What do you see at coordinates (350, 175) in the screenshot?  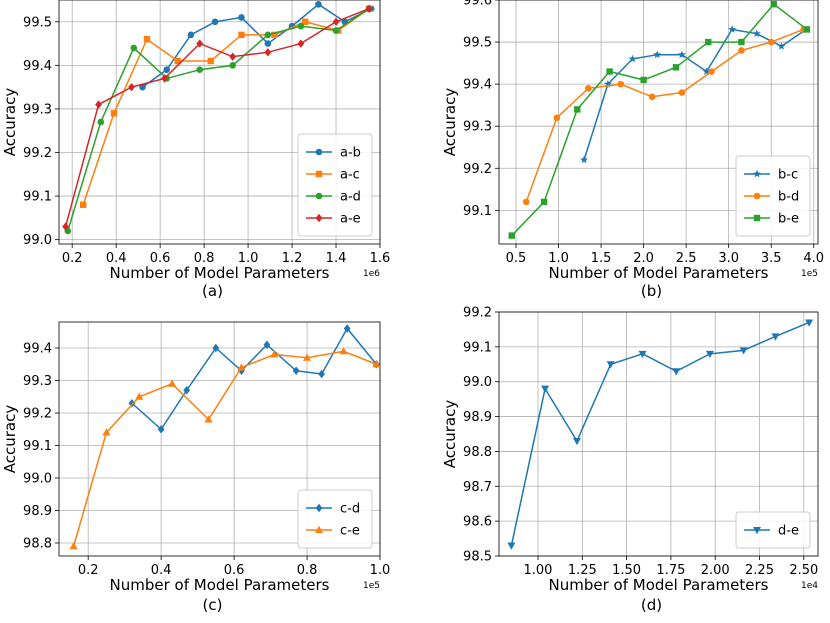 I see `legend-label: a-c` at bounding box center [350, 175].